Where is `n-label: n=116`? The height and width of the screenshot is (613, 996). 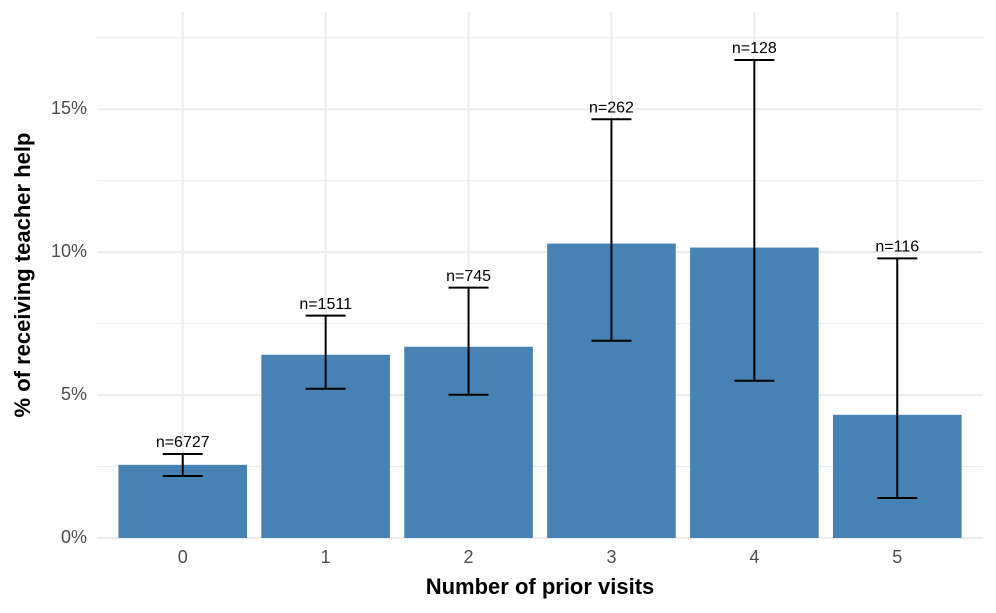 n-label: n=116 is located at coordinates (897, 247).